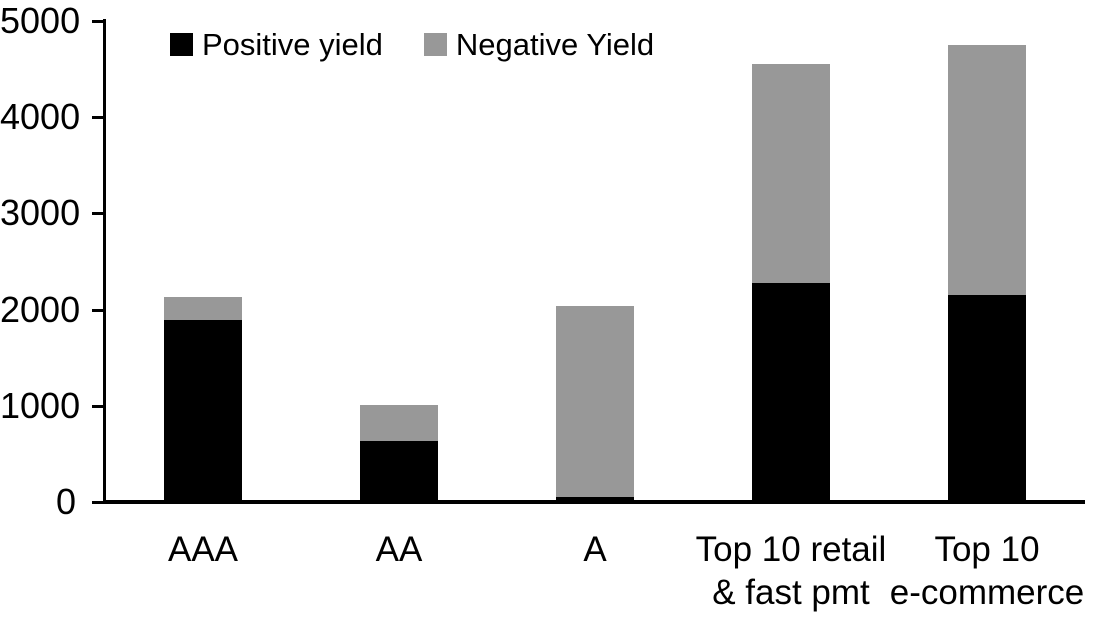 The width and height of the screenshot is (1102, 618). I want to click on negative-yield-swatch-icon, so click(435, 44).